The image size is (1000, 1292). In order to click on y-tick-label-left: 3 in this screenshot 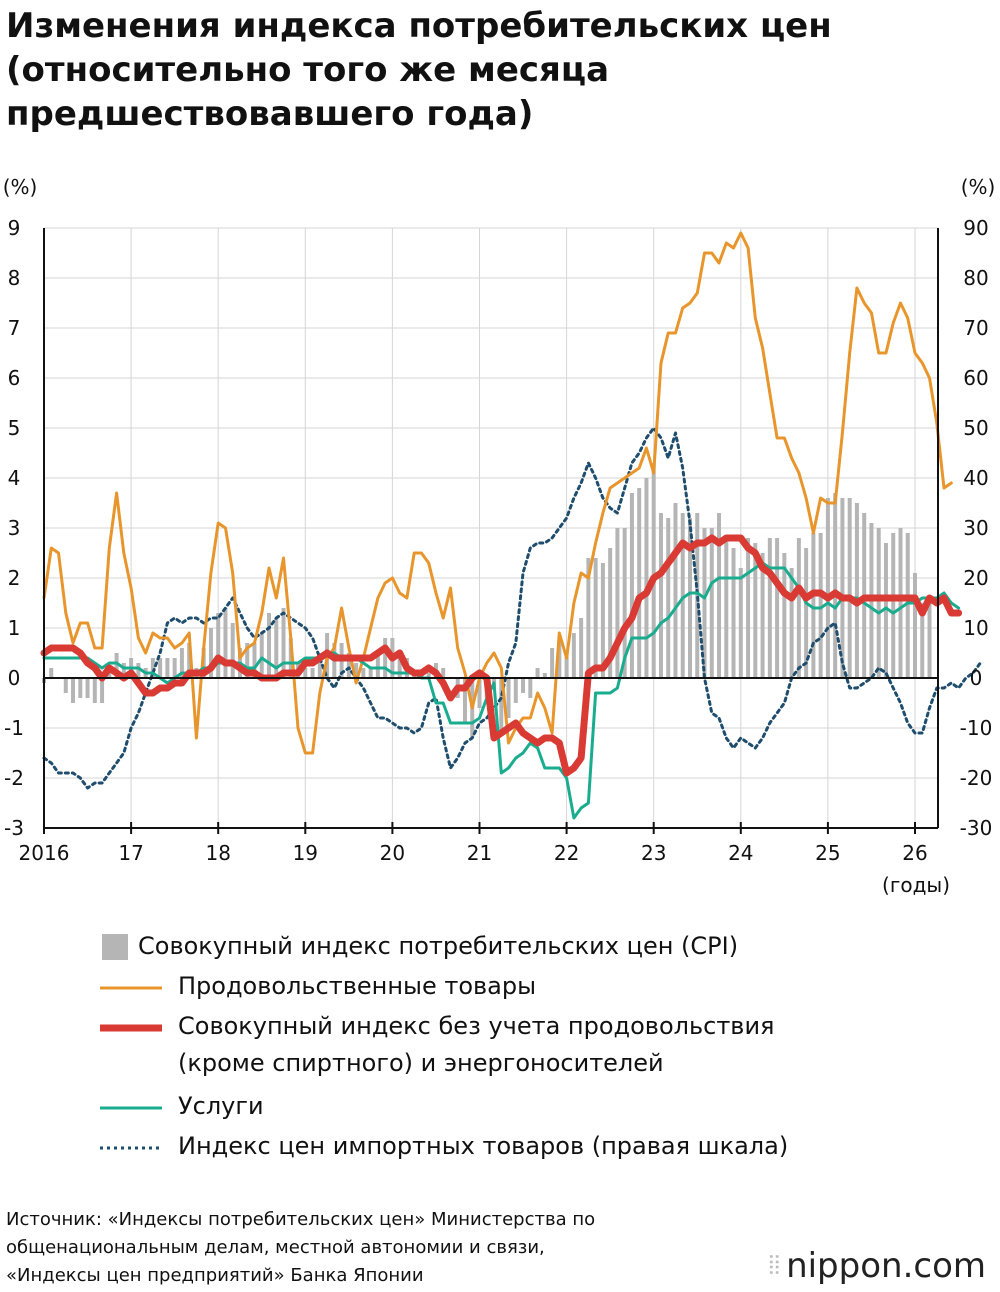, I will do `click(14, 528)`.